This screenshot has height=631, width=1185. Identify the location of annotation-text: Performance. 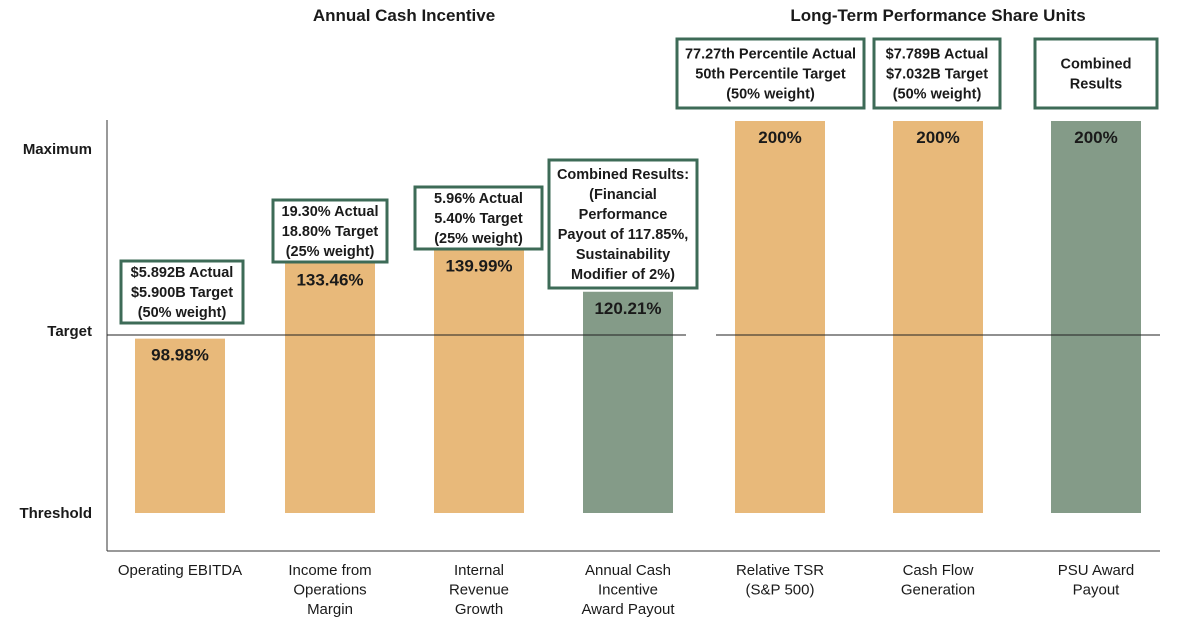
(623, 215).